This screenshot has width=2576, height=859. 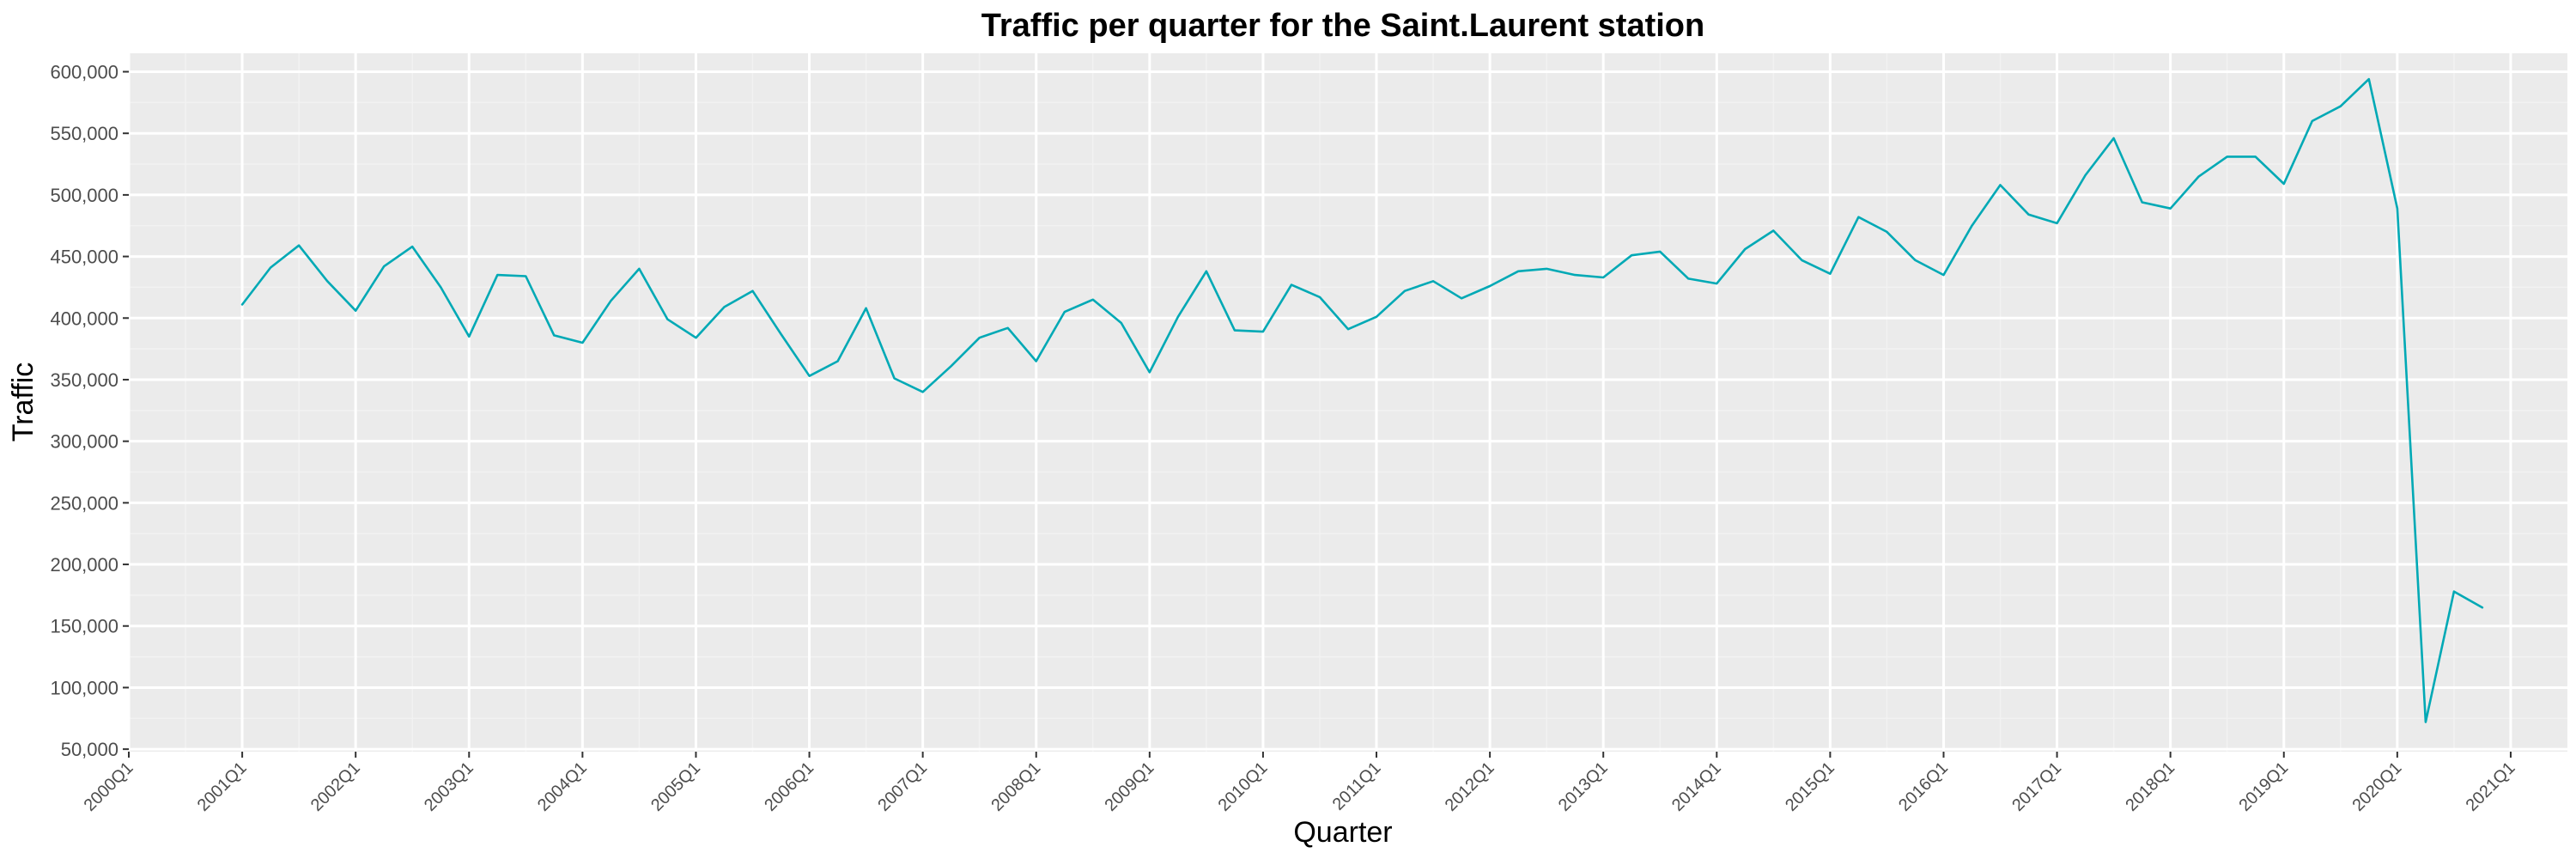 What do you see at coordinates (23, 402) in the screenshot?
I see `y-axis-title: Traffic` at bounding box center [23, 402].